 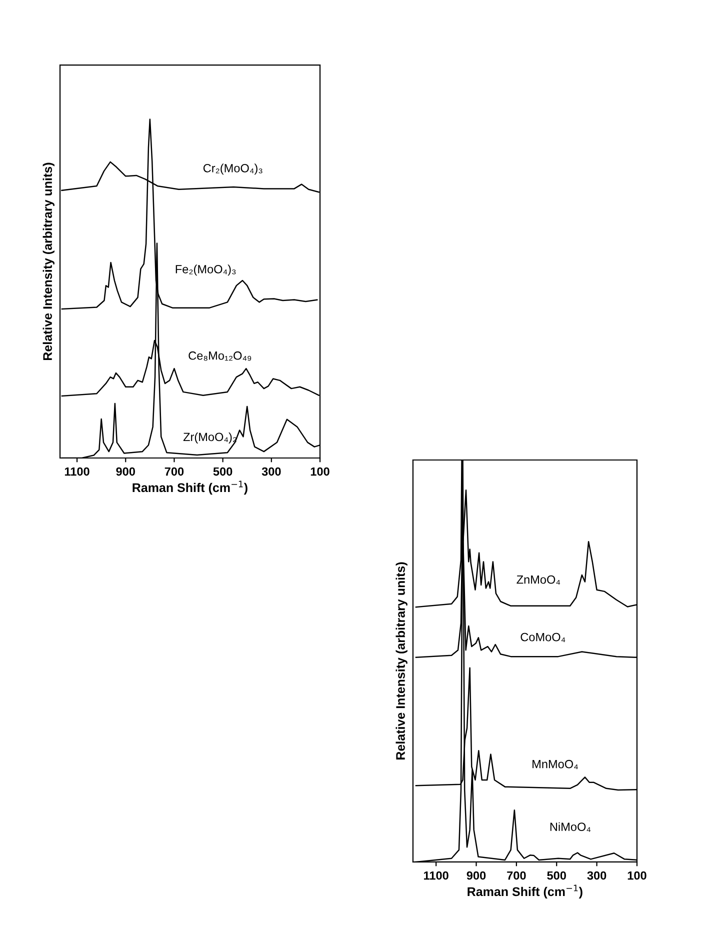 I want to click on series-label: Ce₈Mo₁₂O₄₉, so click(x=220, y=356).